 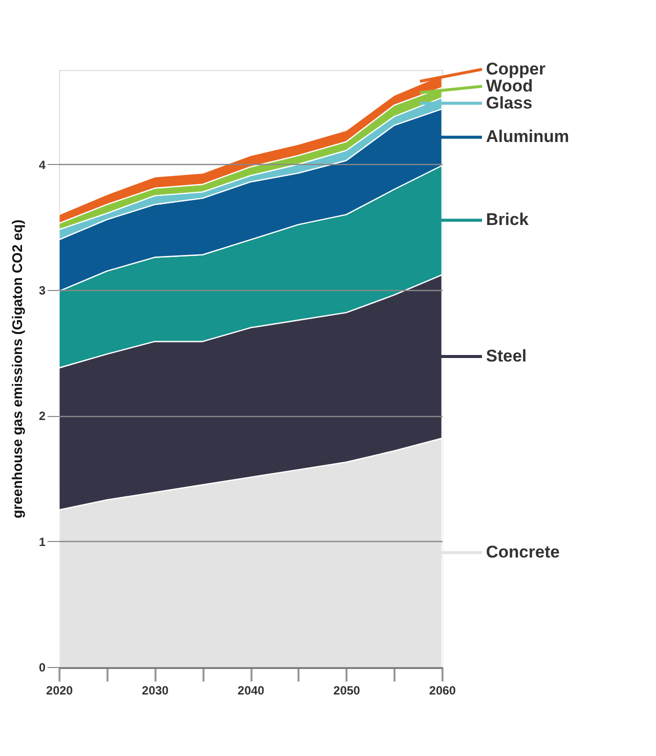 I want to click on x-tick-label: 2060, so click(x=442, y=691).